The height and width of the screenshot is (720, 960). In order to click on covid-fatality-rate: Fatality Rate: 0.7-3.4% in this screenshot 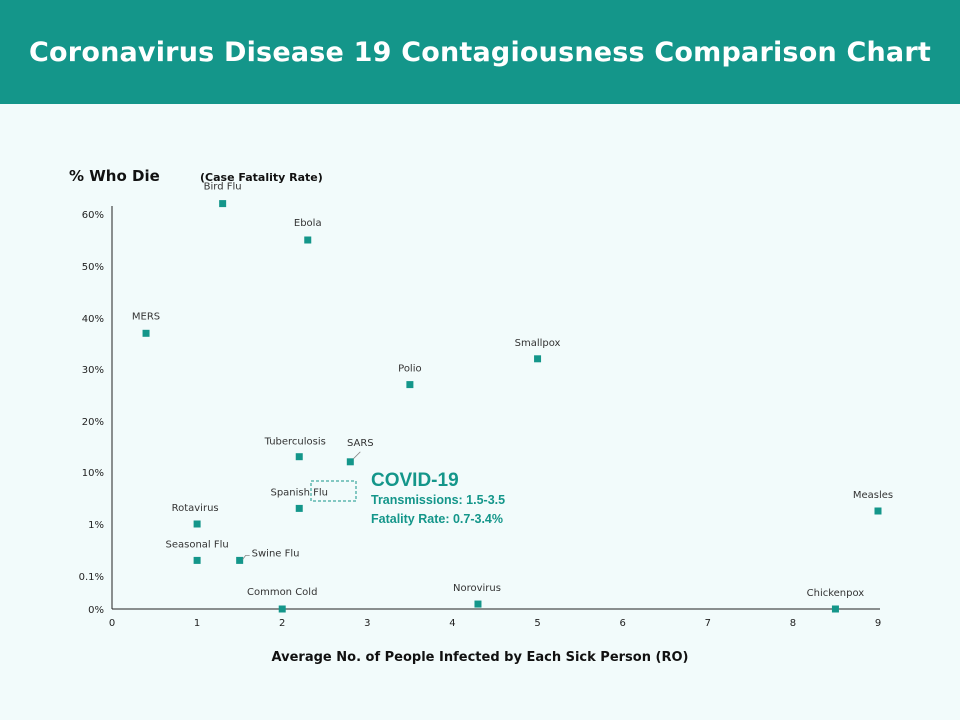, I will do `click(437, 519)`.